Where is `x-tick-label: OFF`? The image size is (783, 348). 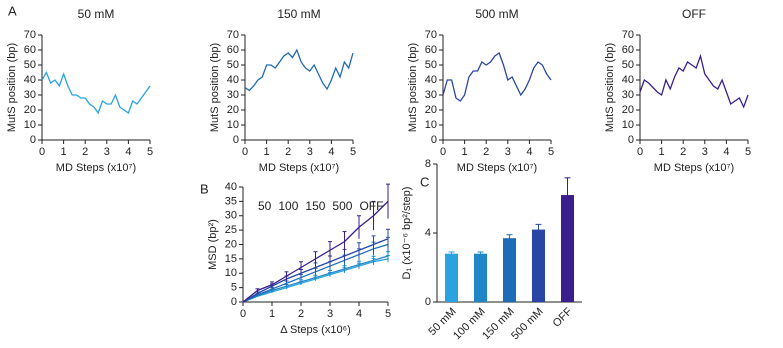
x-tick-label: OFF is located at coordinates (563, 317).